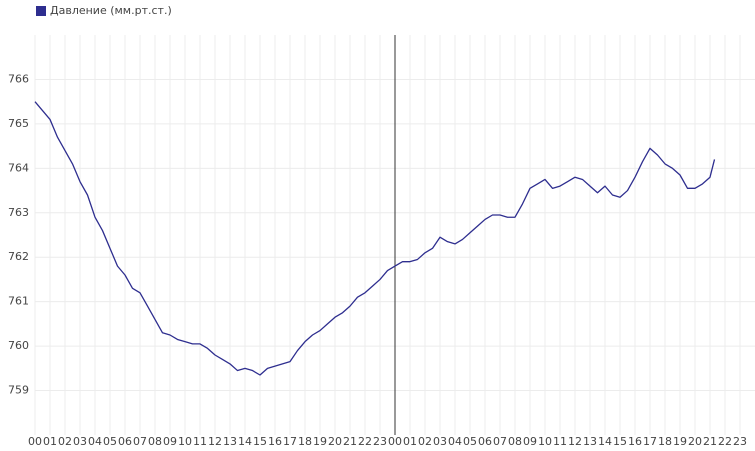 The height and width of the screenshot is (451, 755). Describe the element at coordinates (18, 390) in the screenshot. I see `y-tick-label: 759` at that location.